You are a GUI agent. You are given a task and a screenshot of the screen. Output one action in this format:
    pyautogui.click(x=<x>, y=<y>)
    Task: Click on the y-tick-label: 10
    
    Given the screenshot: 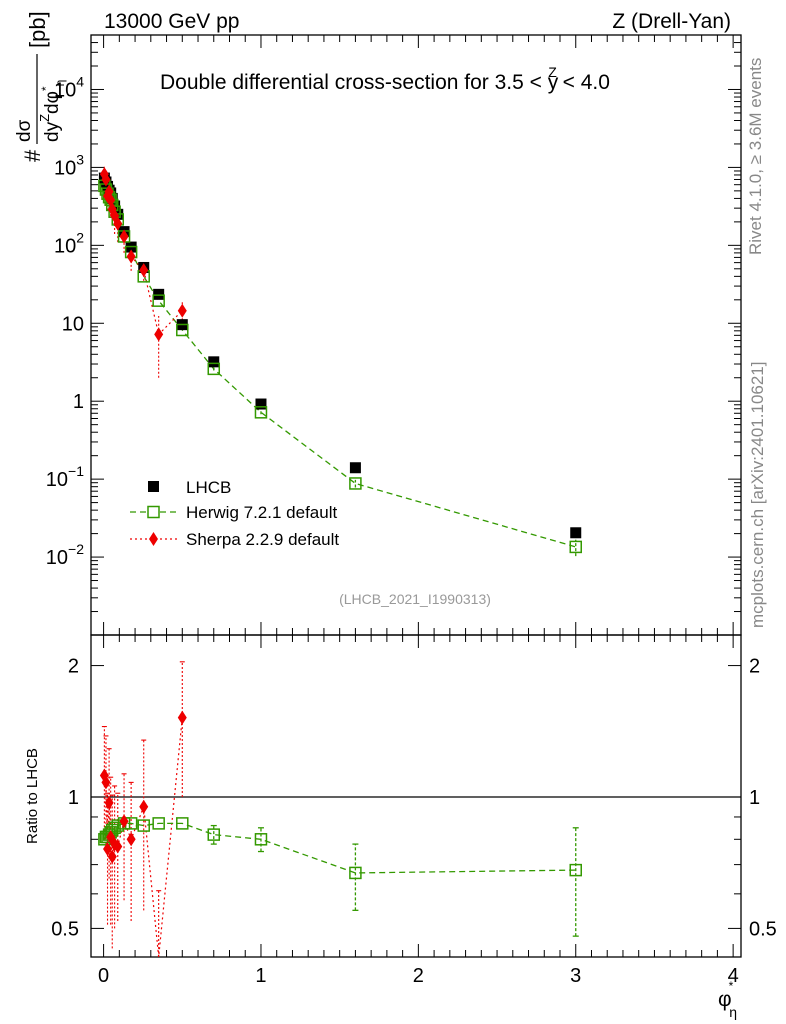 What is the action you would take?
    pyautogui.click(x=73, y=324)
    